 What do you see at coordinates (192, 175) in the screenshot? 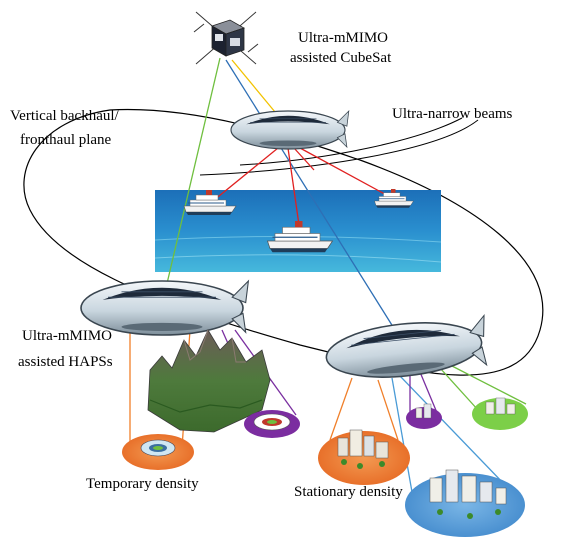
I see `link-cubesat-haps-left` at bounding box center [192, 175].